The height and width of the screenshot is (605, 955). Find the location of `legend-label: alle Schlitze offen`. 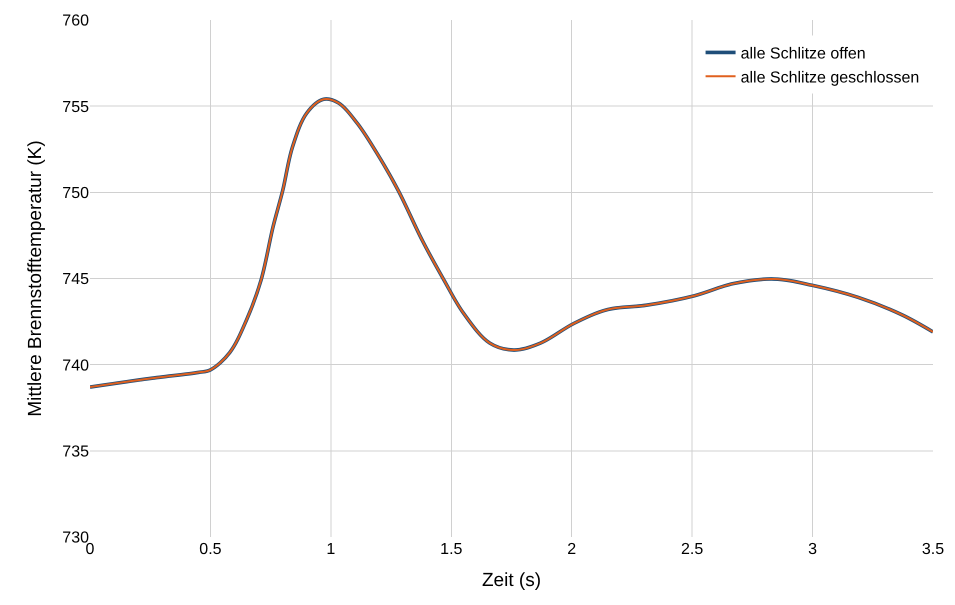

legend-label: alle Schlitze offen is located at coordinates (803, 54).